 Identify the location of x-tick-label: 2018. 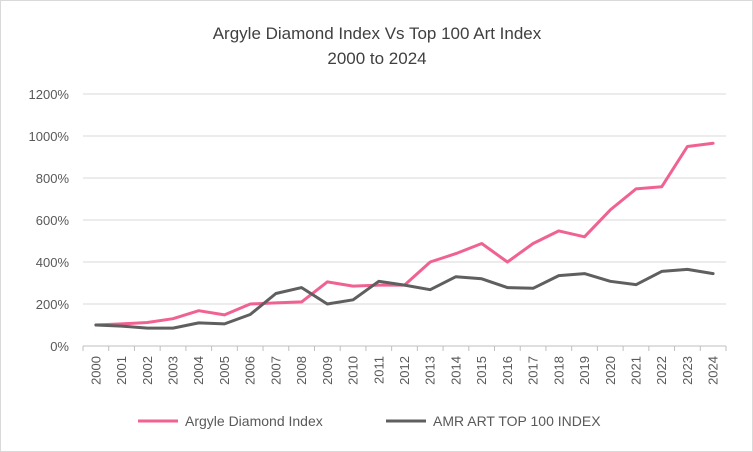
(558, 370).